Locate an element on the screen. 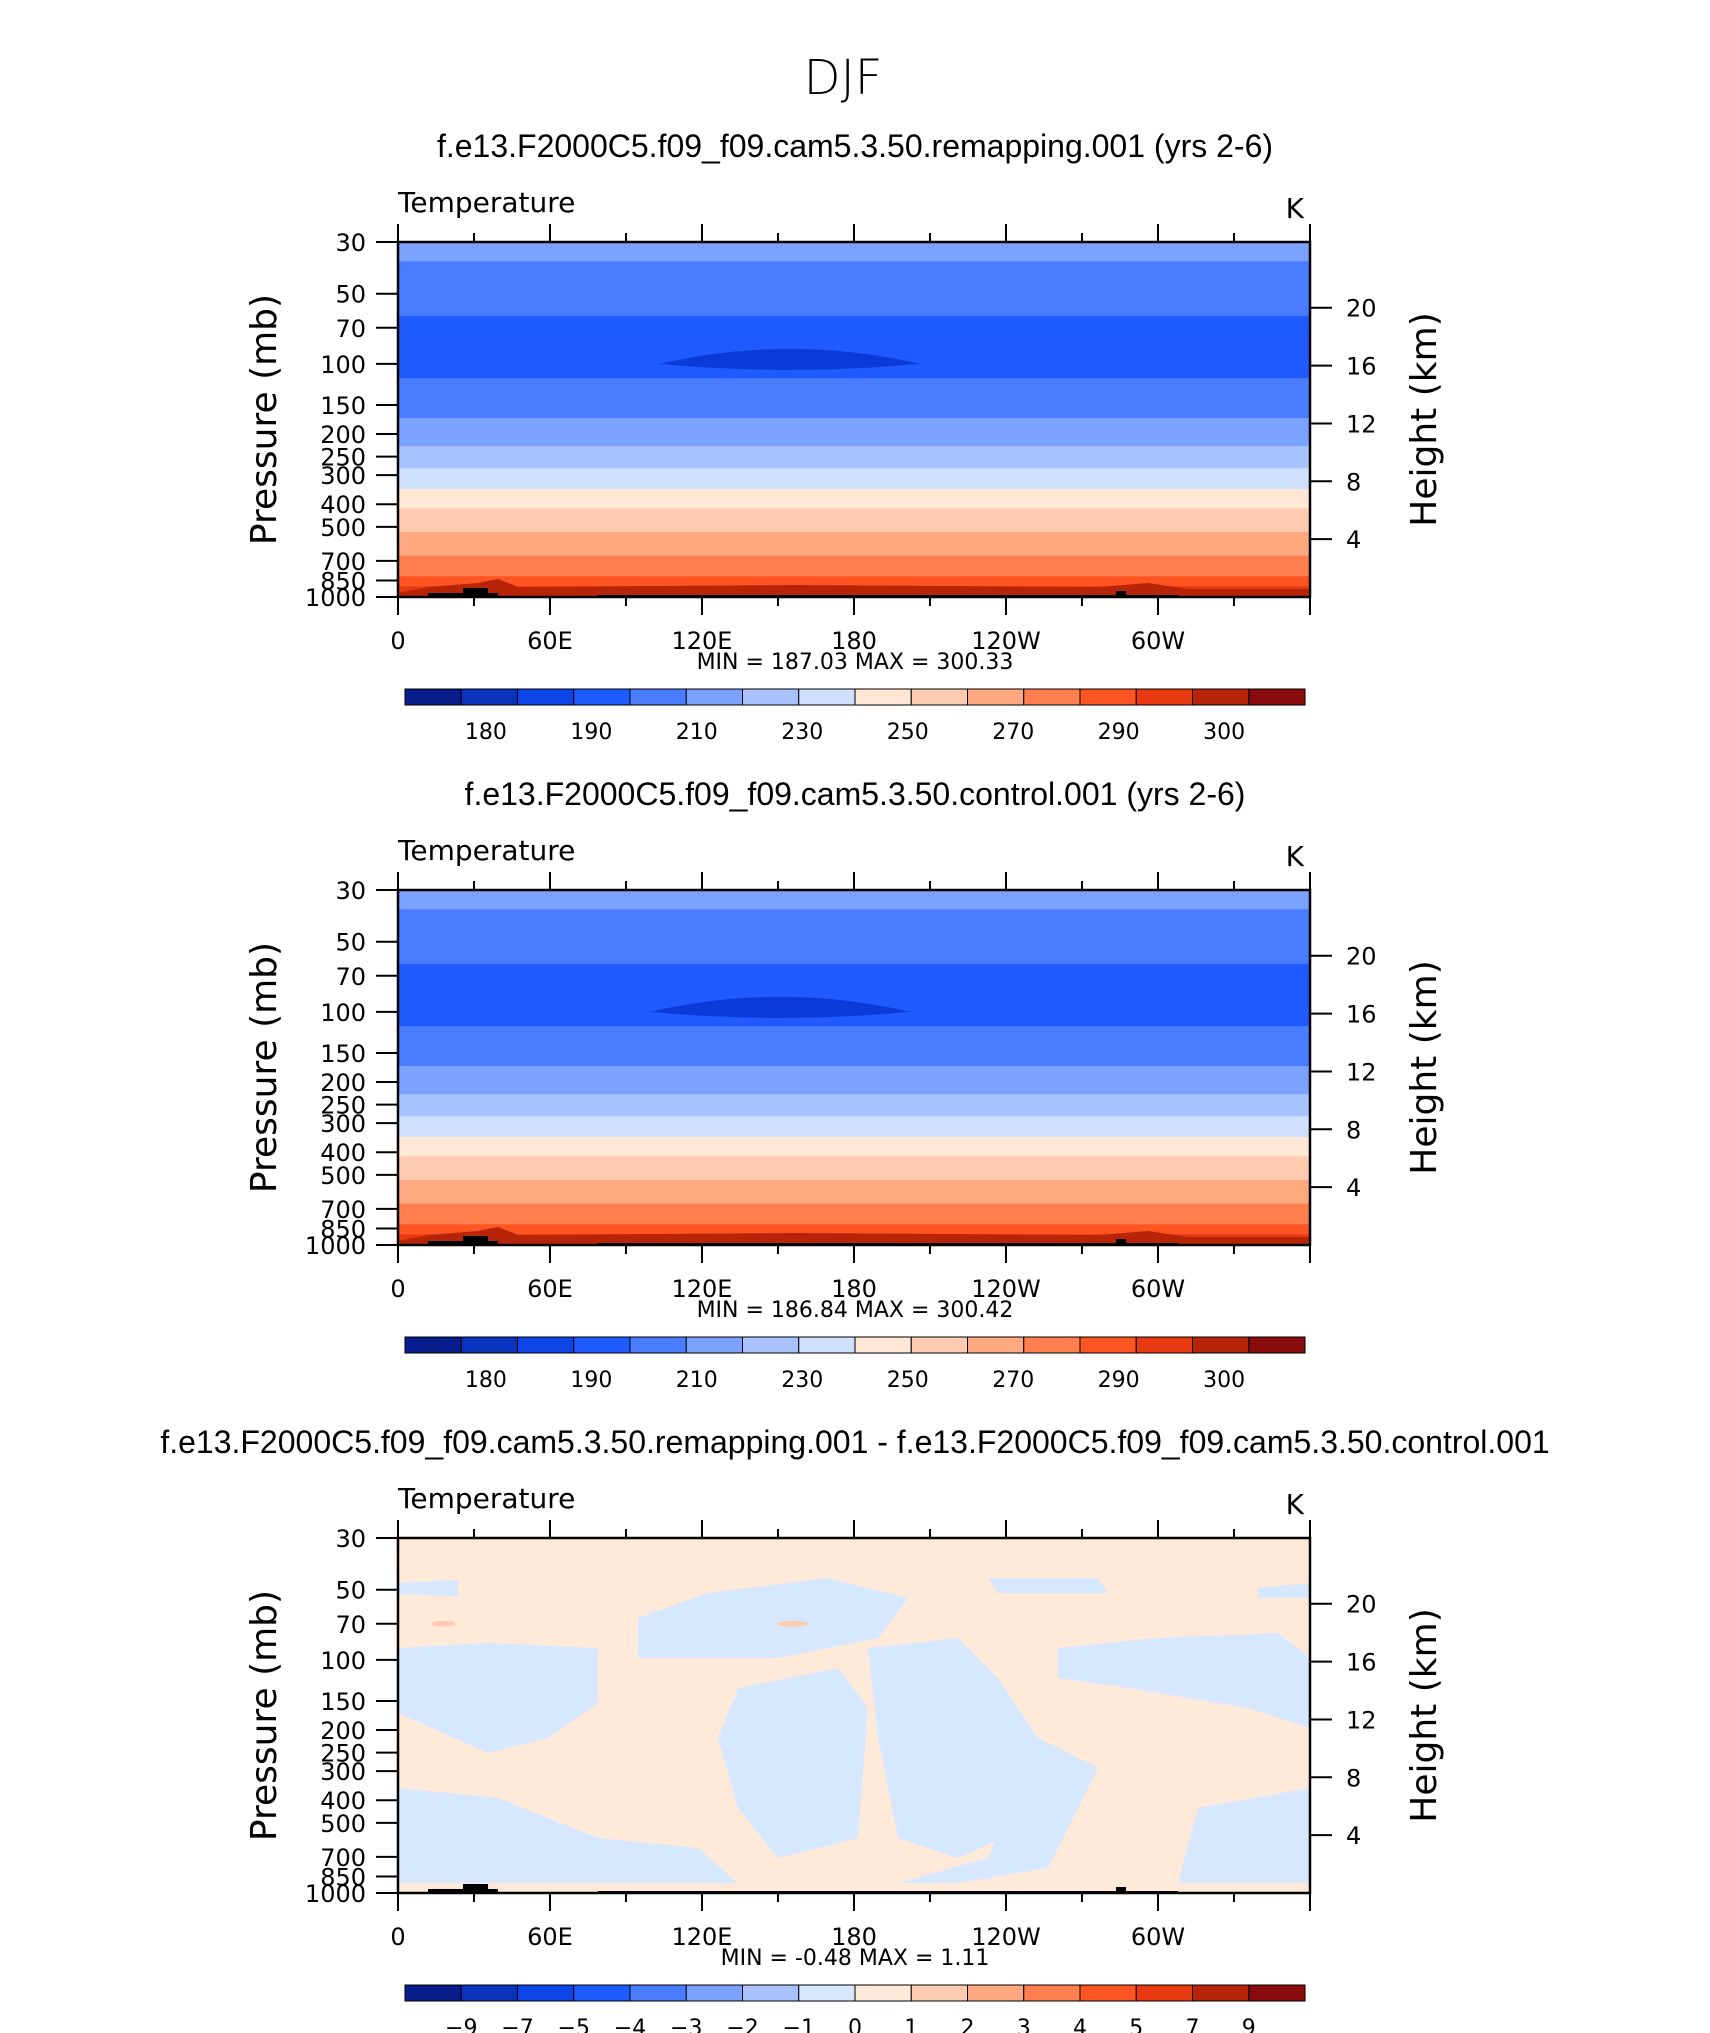 The width and height of the screenshot is (1710, 2033). colorbar-label: 250 is located at coordinates (908, 732).